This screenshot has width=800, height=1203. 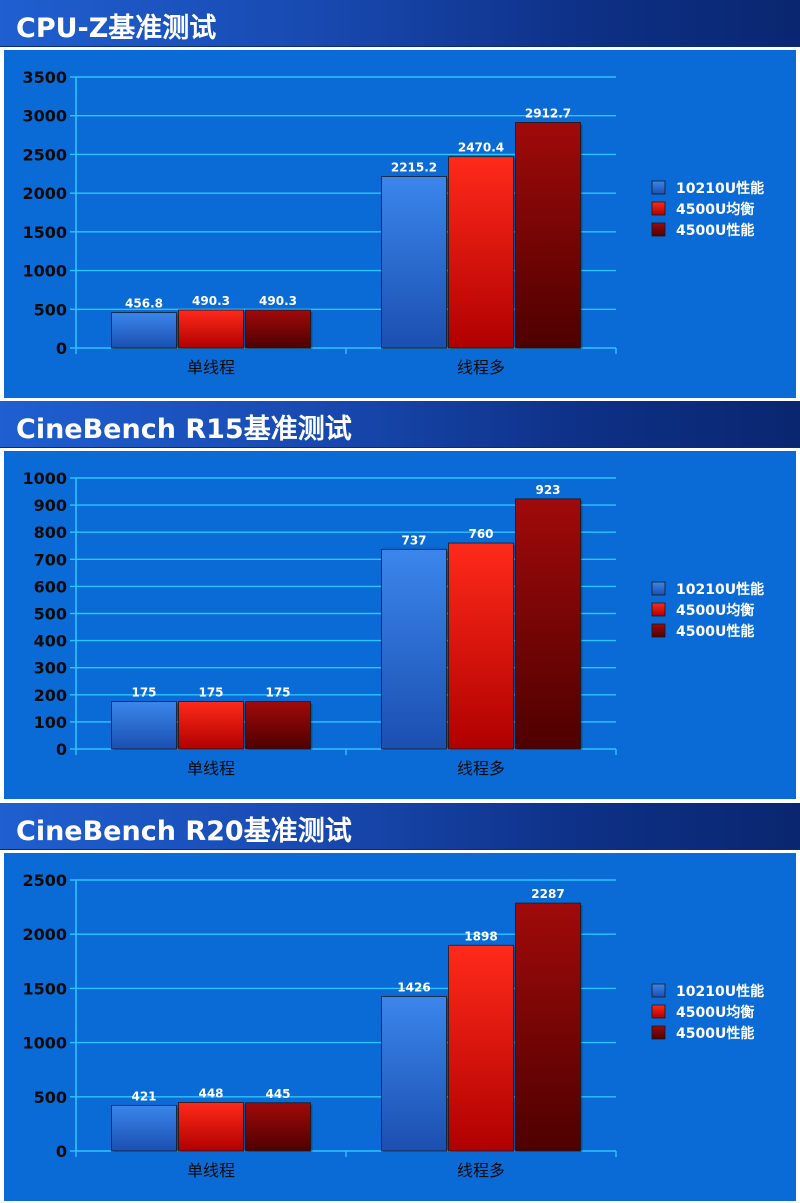 I want to click on data-label: 448, so click(x=210, y=1093).